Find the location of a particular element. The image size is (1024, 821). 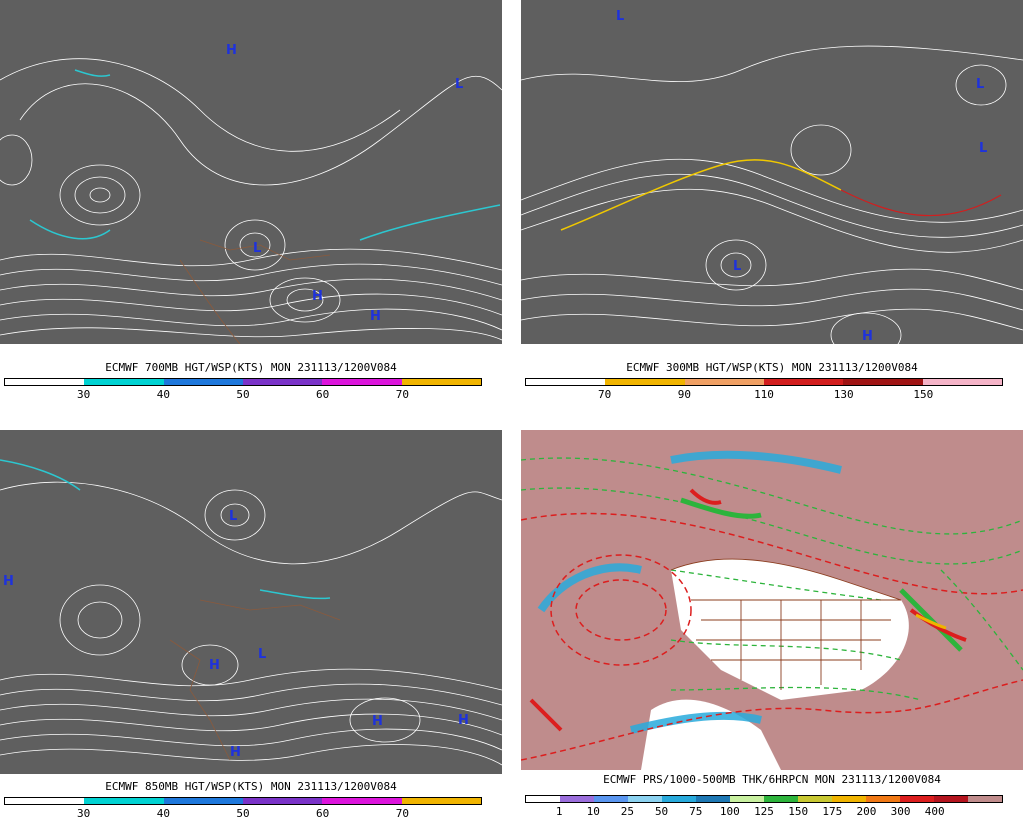

colorbar-ticks: 70 90 110 130 150 is located at coordinates (764, 395).